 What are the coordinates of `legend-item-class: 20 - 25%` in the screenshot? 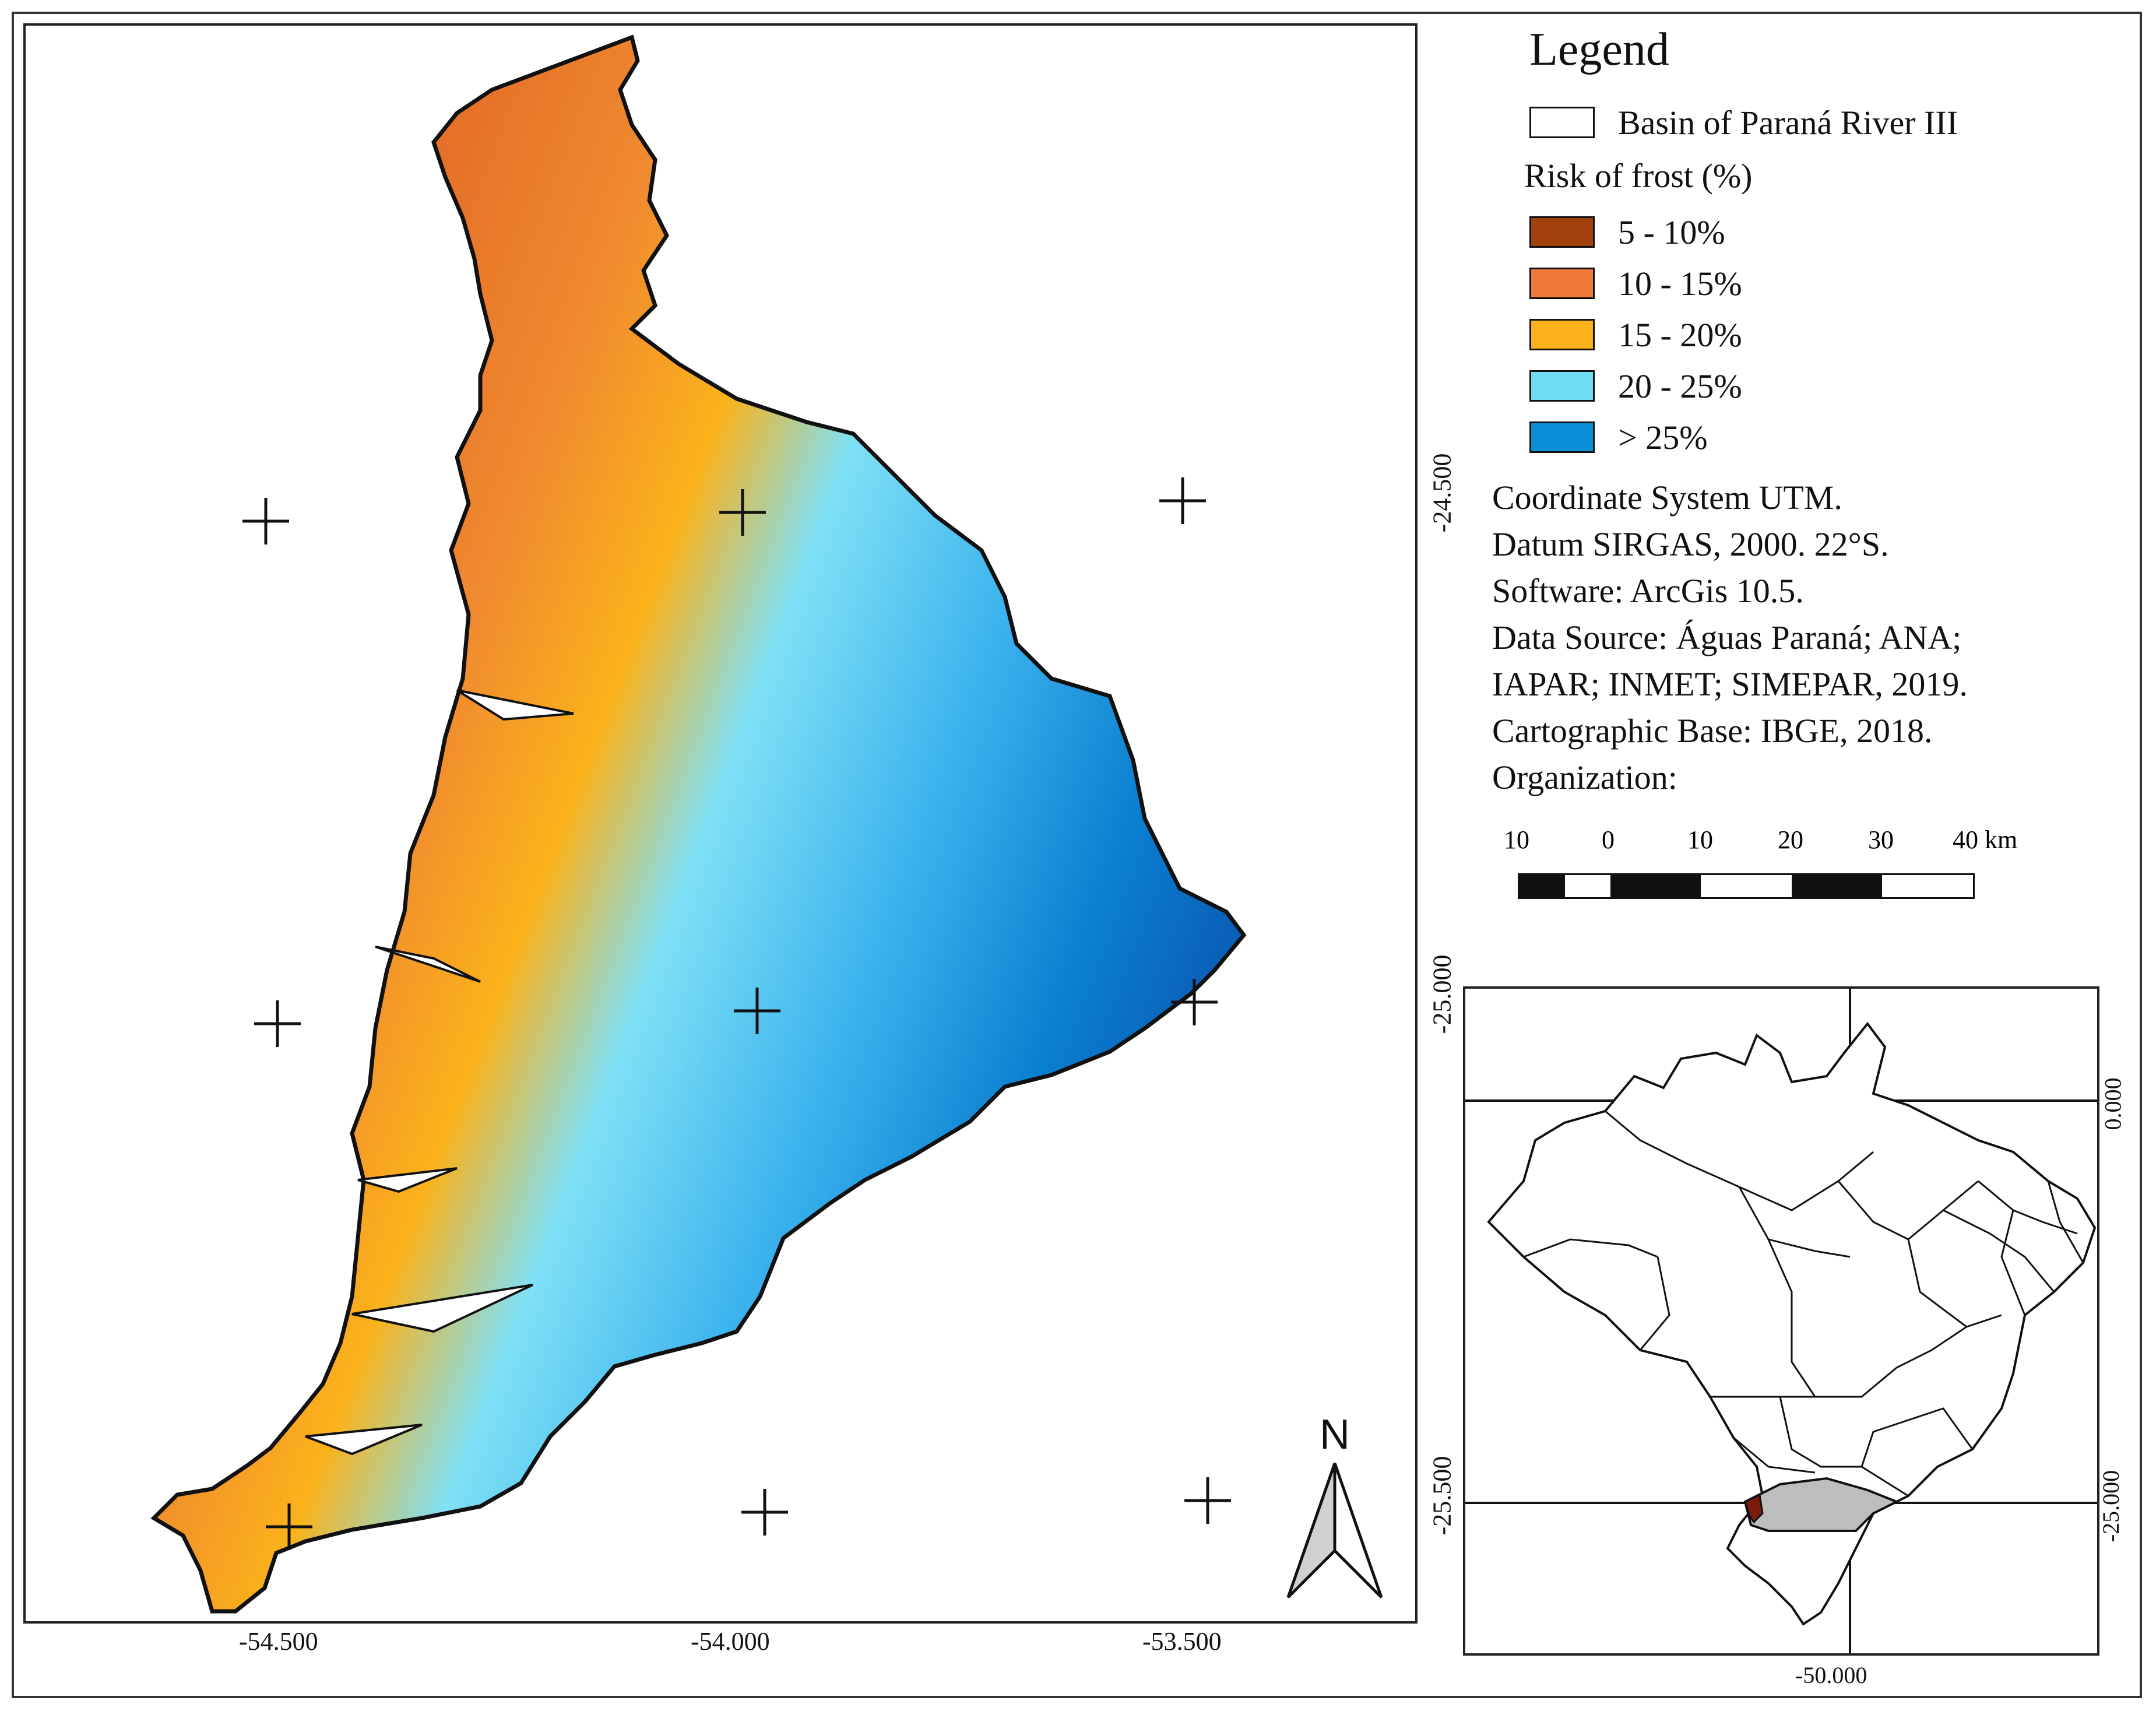 It's located at (1635, 386).